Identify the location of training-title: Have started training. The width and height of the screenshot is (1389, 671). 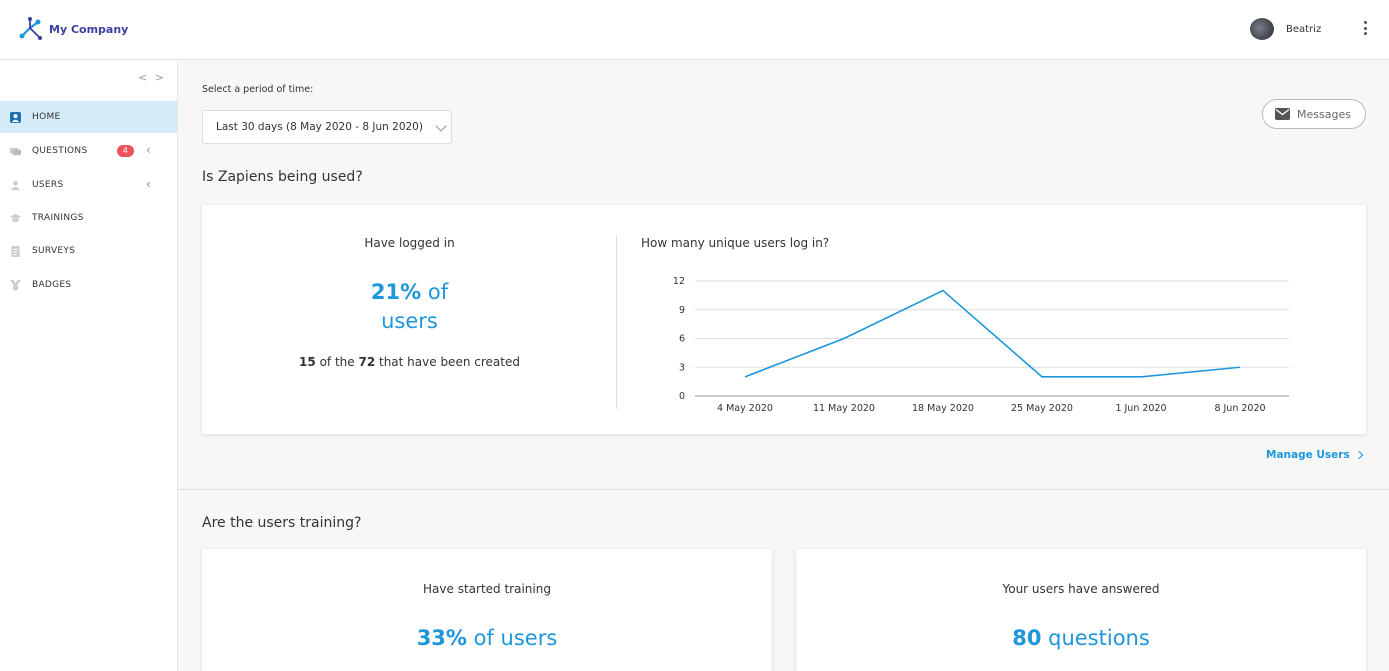
(487, 589).